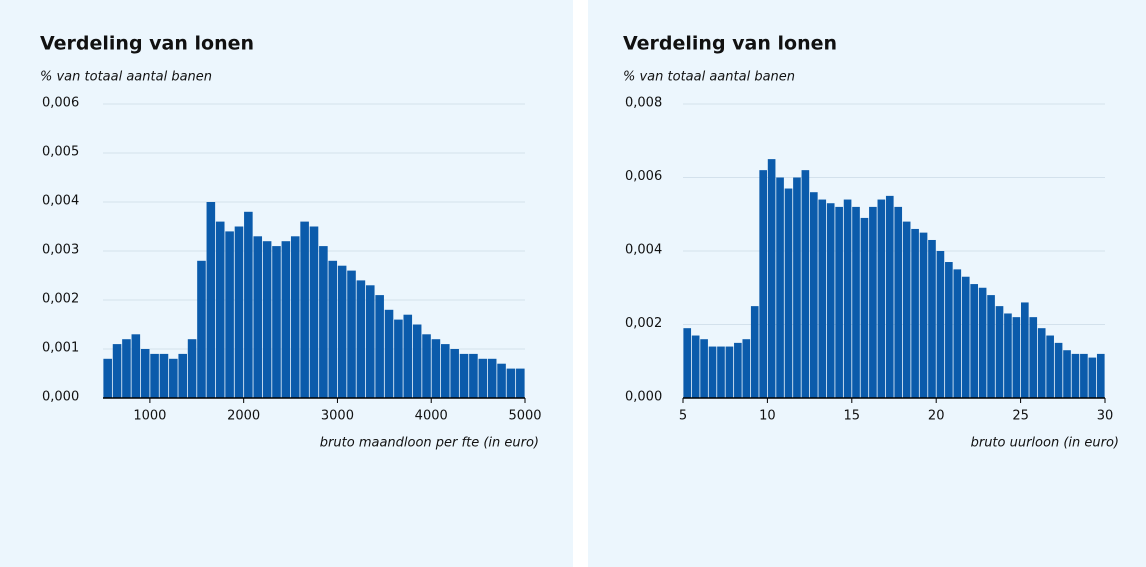 This screenshot has width=1146, height=567. What do you see at coordinates (243, 416) in the screenshot?
I see `x-tick-label: 2000` at bounding box center [243, 416].